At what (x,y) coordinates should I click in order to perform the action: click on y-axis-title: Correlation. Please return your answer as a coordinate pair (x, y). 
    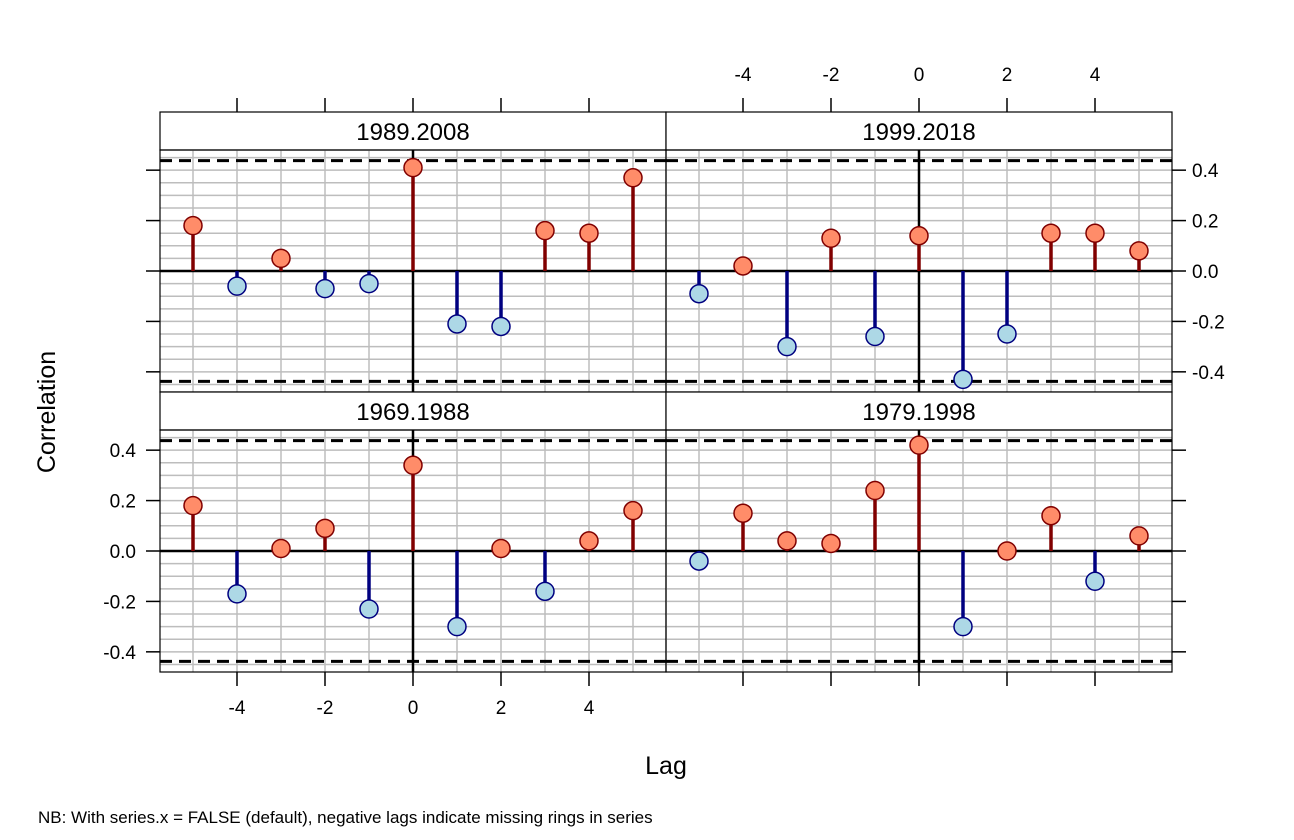
    Looking at the image, I should click on (47, 412).